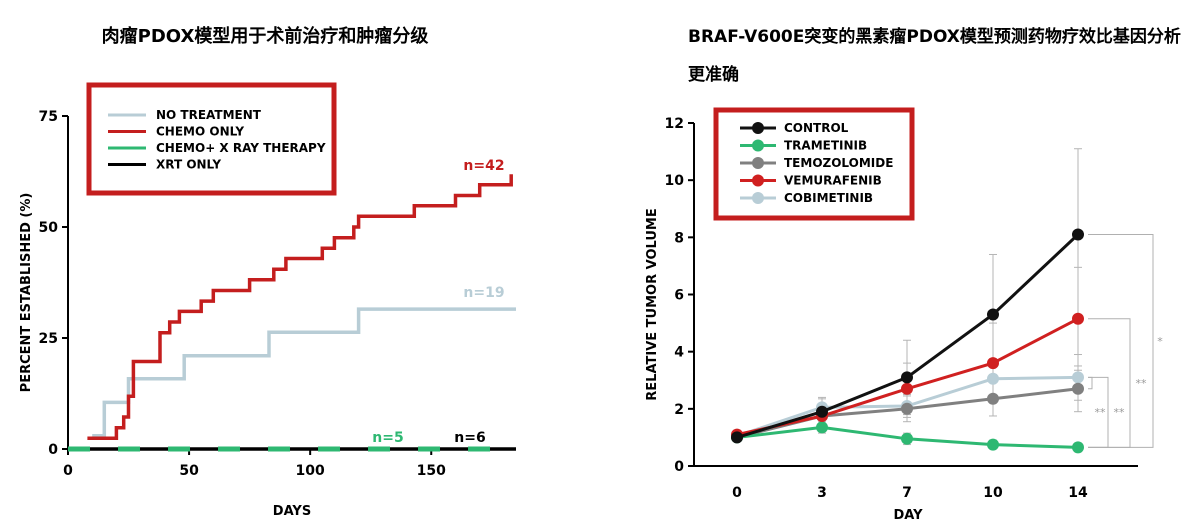 The height and width of the screenshot is (524, 1190). I want to click on chart2-x-tick-label: 14, so click(1078, 493).